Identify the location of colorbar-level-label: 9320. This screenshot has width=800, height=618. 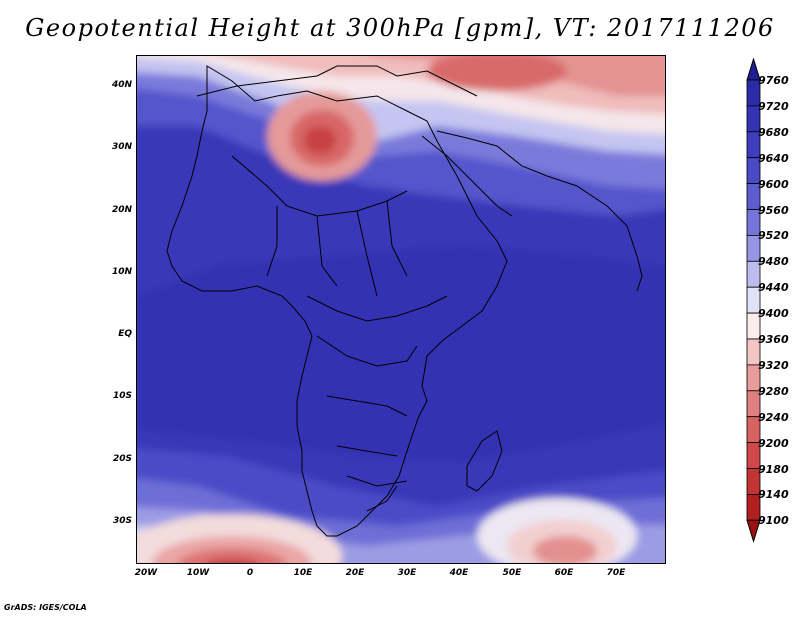
(773, 365).